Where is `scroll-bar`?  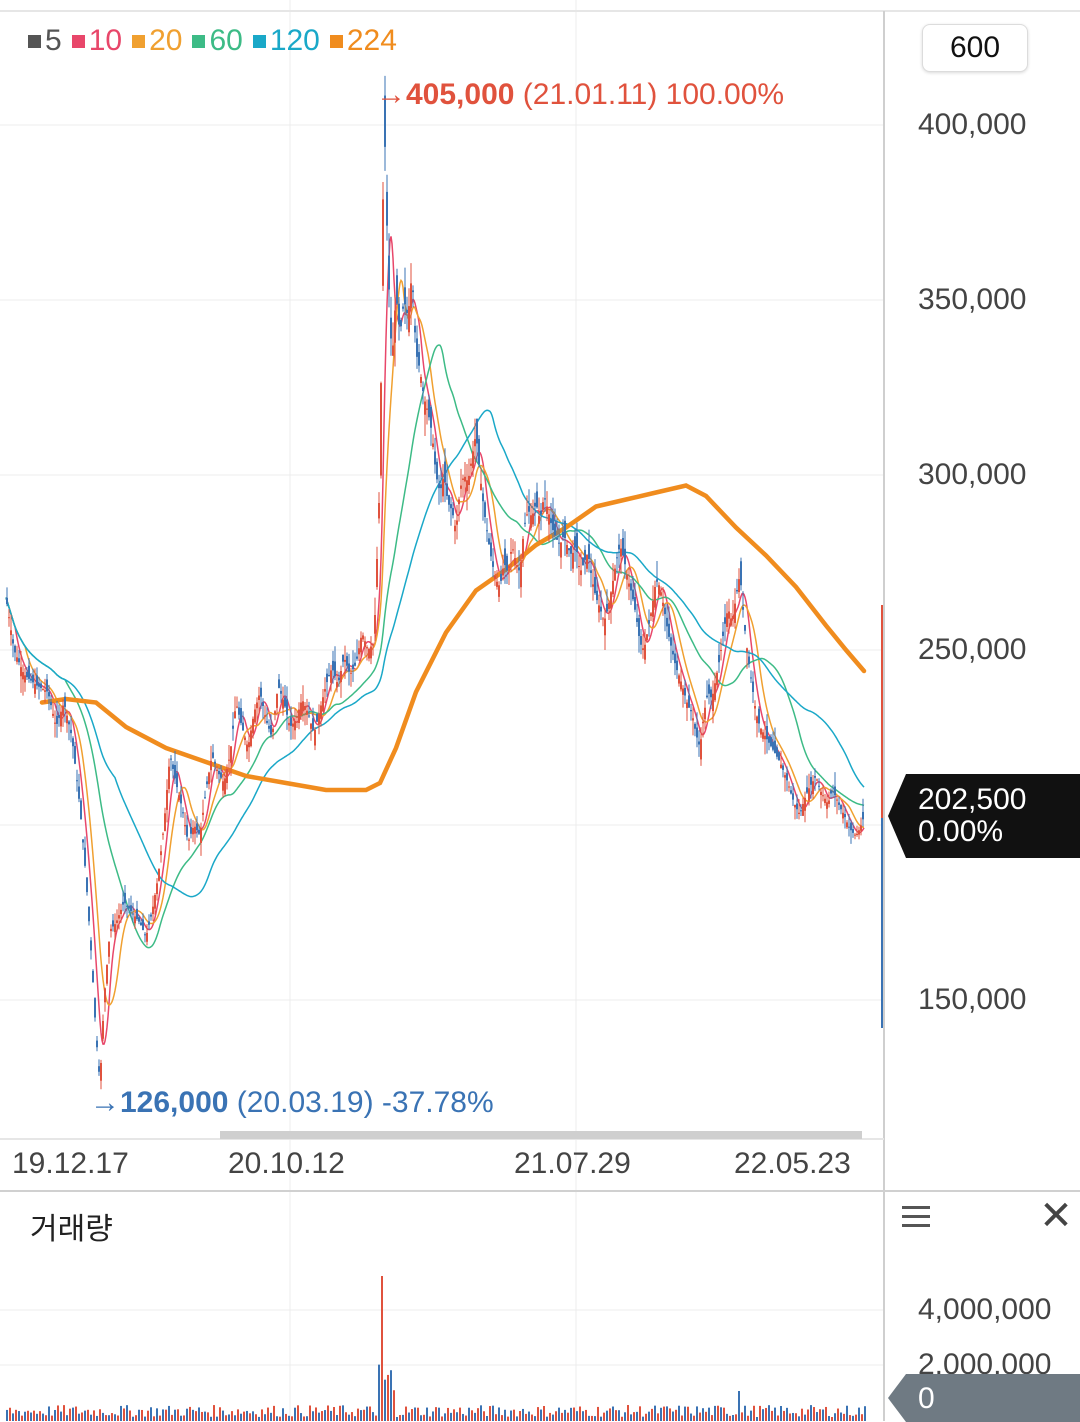
scroll-bar is located at coordinates (541, 1135).